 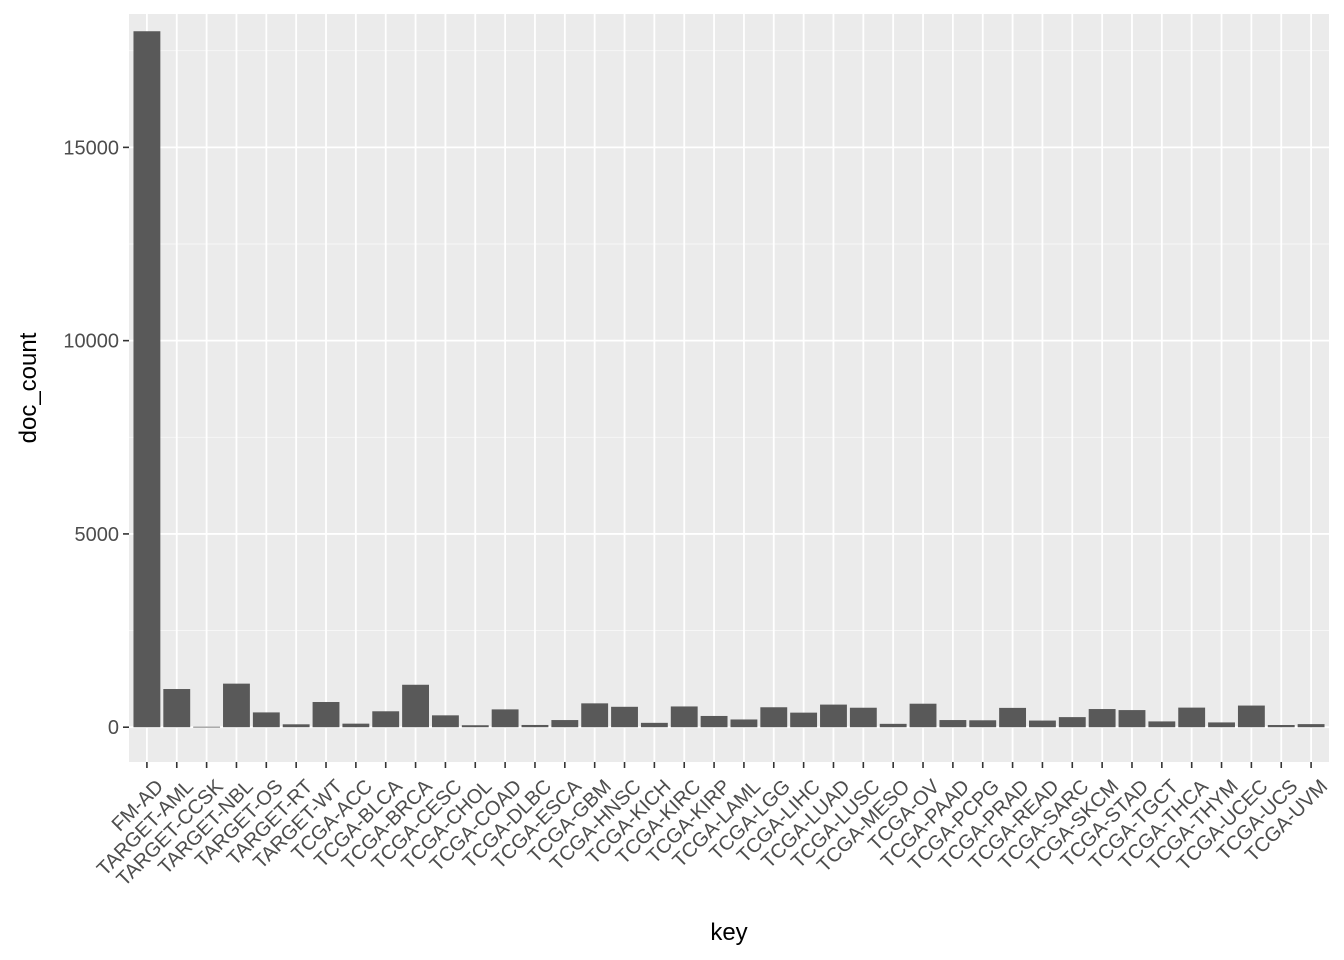 What do you see at coordinates (863, 717) in the screenshot?
I see `bar-tcga-lusc` at bounding box center [863, 717].